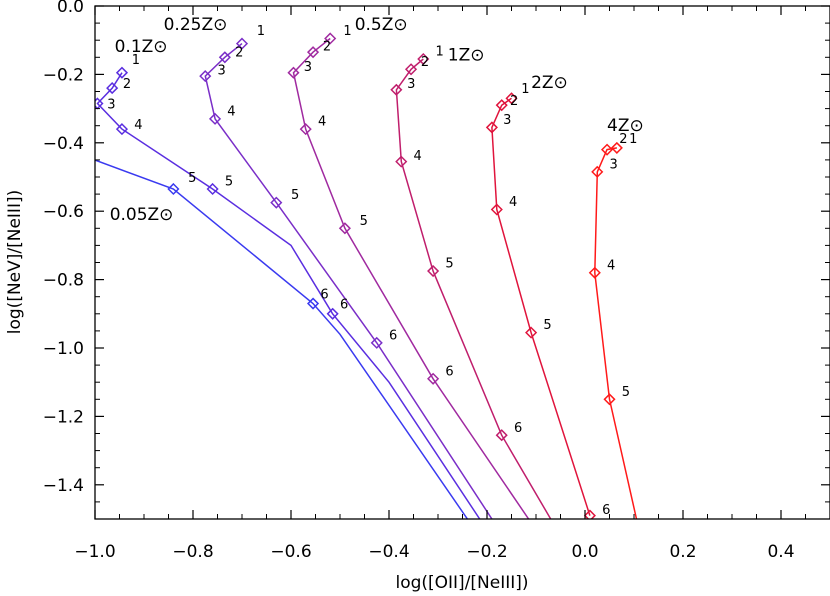  What do you see at coordinates (63, 349) in the screenshot?
I see `y-tick-label: −1.0` at bounding box center [63, 349].